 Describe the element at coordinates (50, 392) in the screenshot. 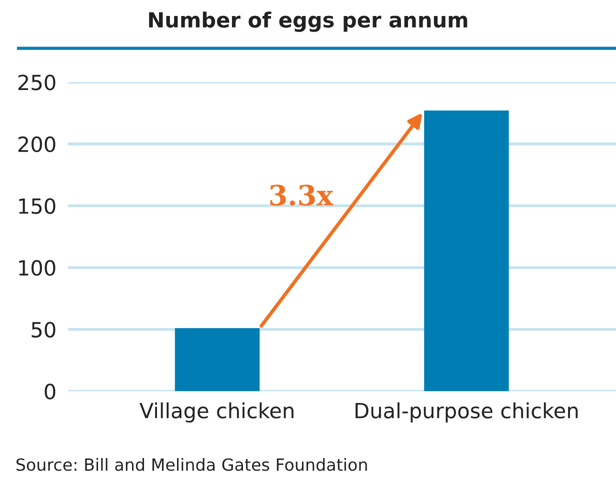

I see `y-tick-label: 0` at that location.